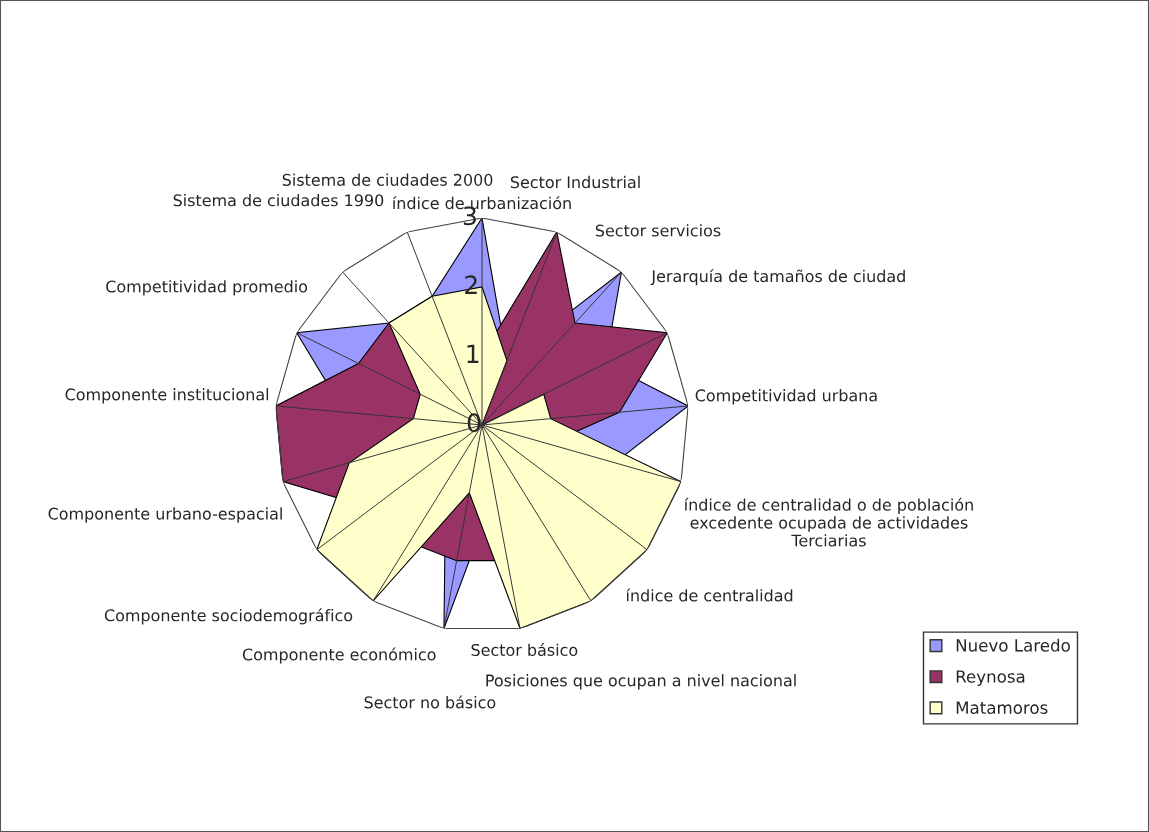 The width and height of the screenshot is (1149, 832). Describe the element at coordinates (278, 200) in the screenshot. I see `spoke-label: Sistema de ciudades 1990` at that location.